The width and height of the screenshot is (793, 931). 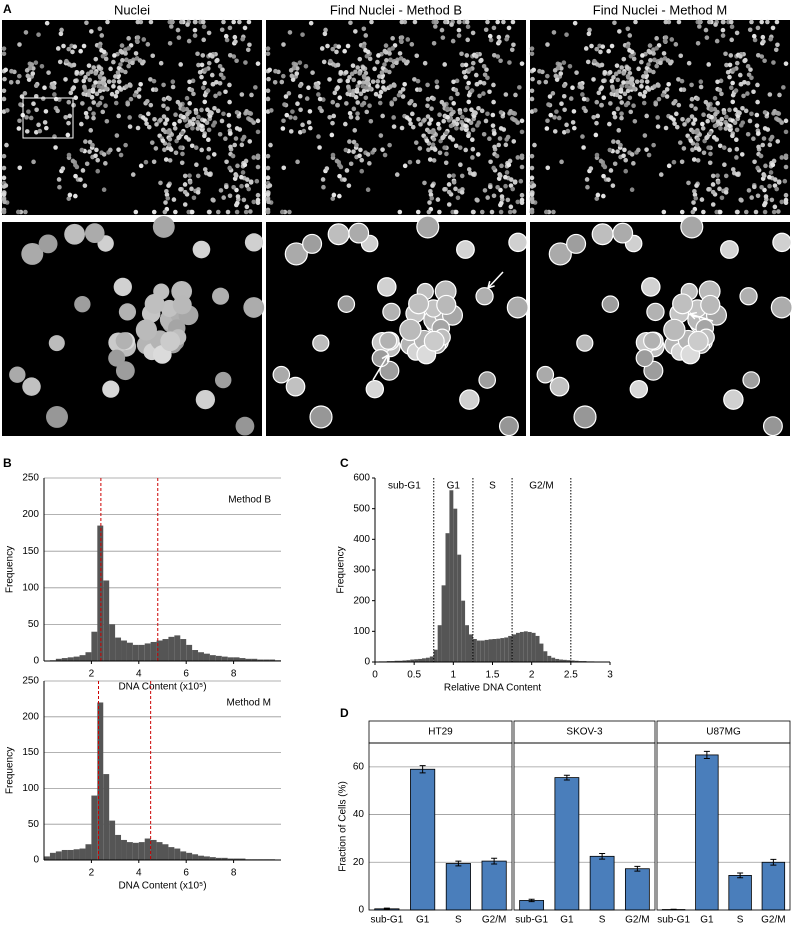 What do you see at coordinates (773, 862) in the screenshot?
I see `error-bar` at bounding box center [773, 862].